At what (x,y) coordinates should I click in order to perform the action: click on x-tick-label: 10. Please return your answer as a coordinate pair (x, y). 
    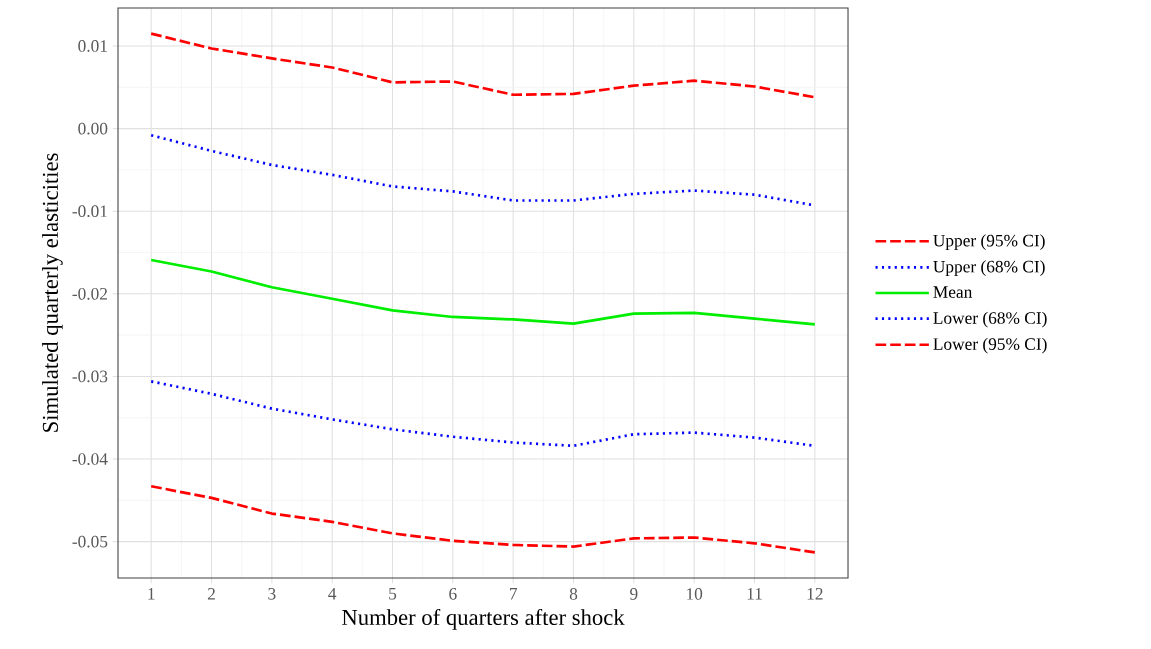
    Looking at the image, I should click on (695, 594).